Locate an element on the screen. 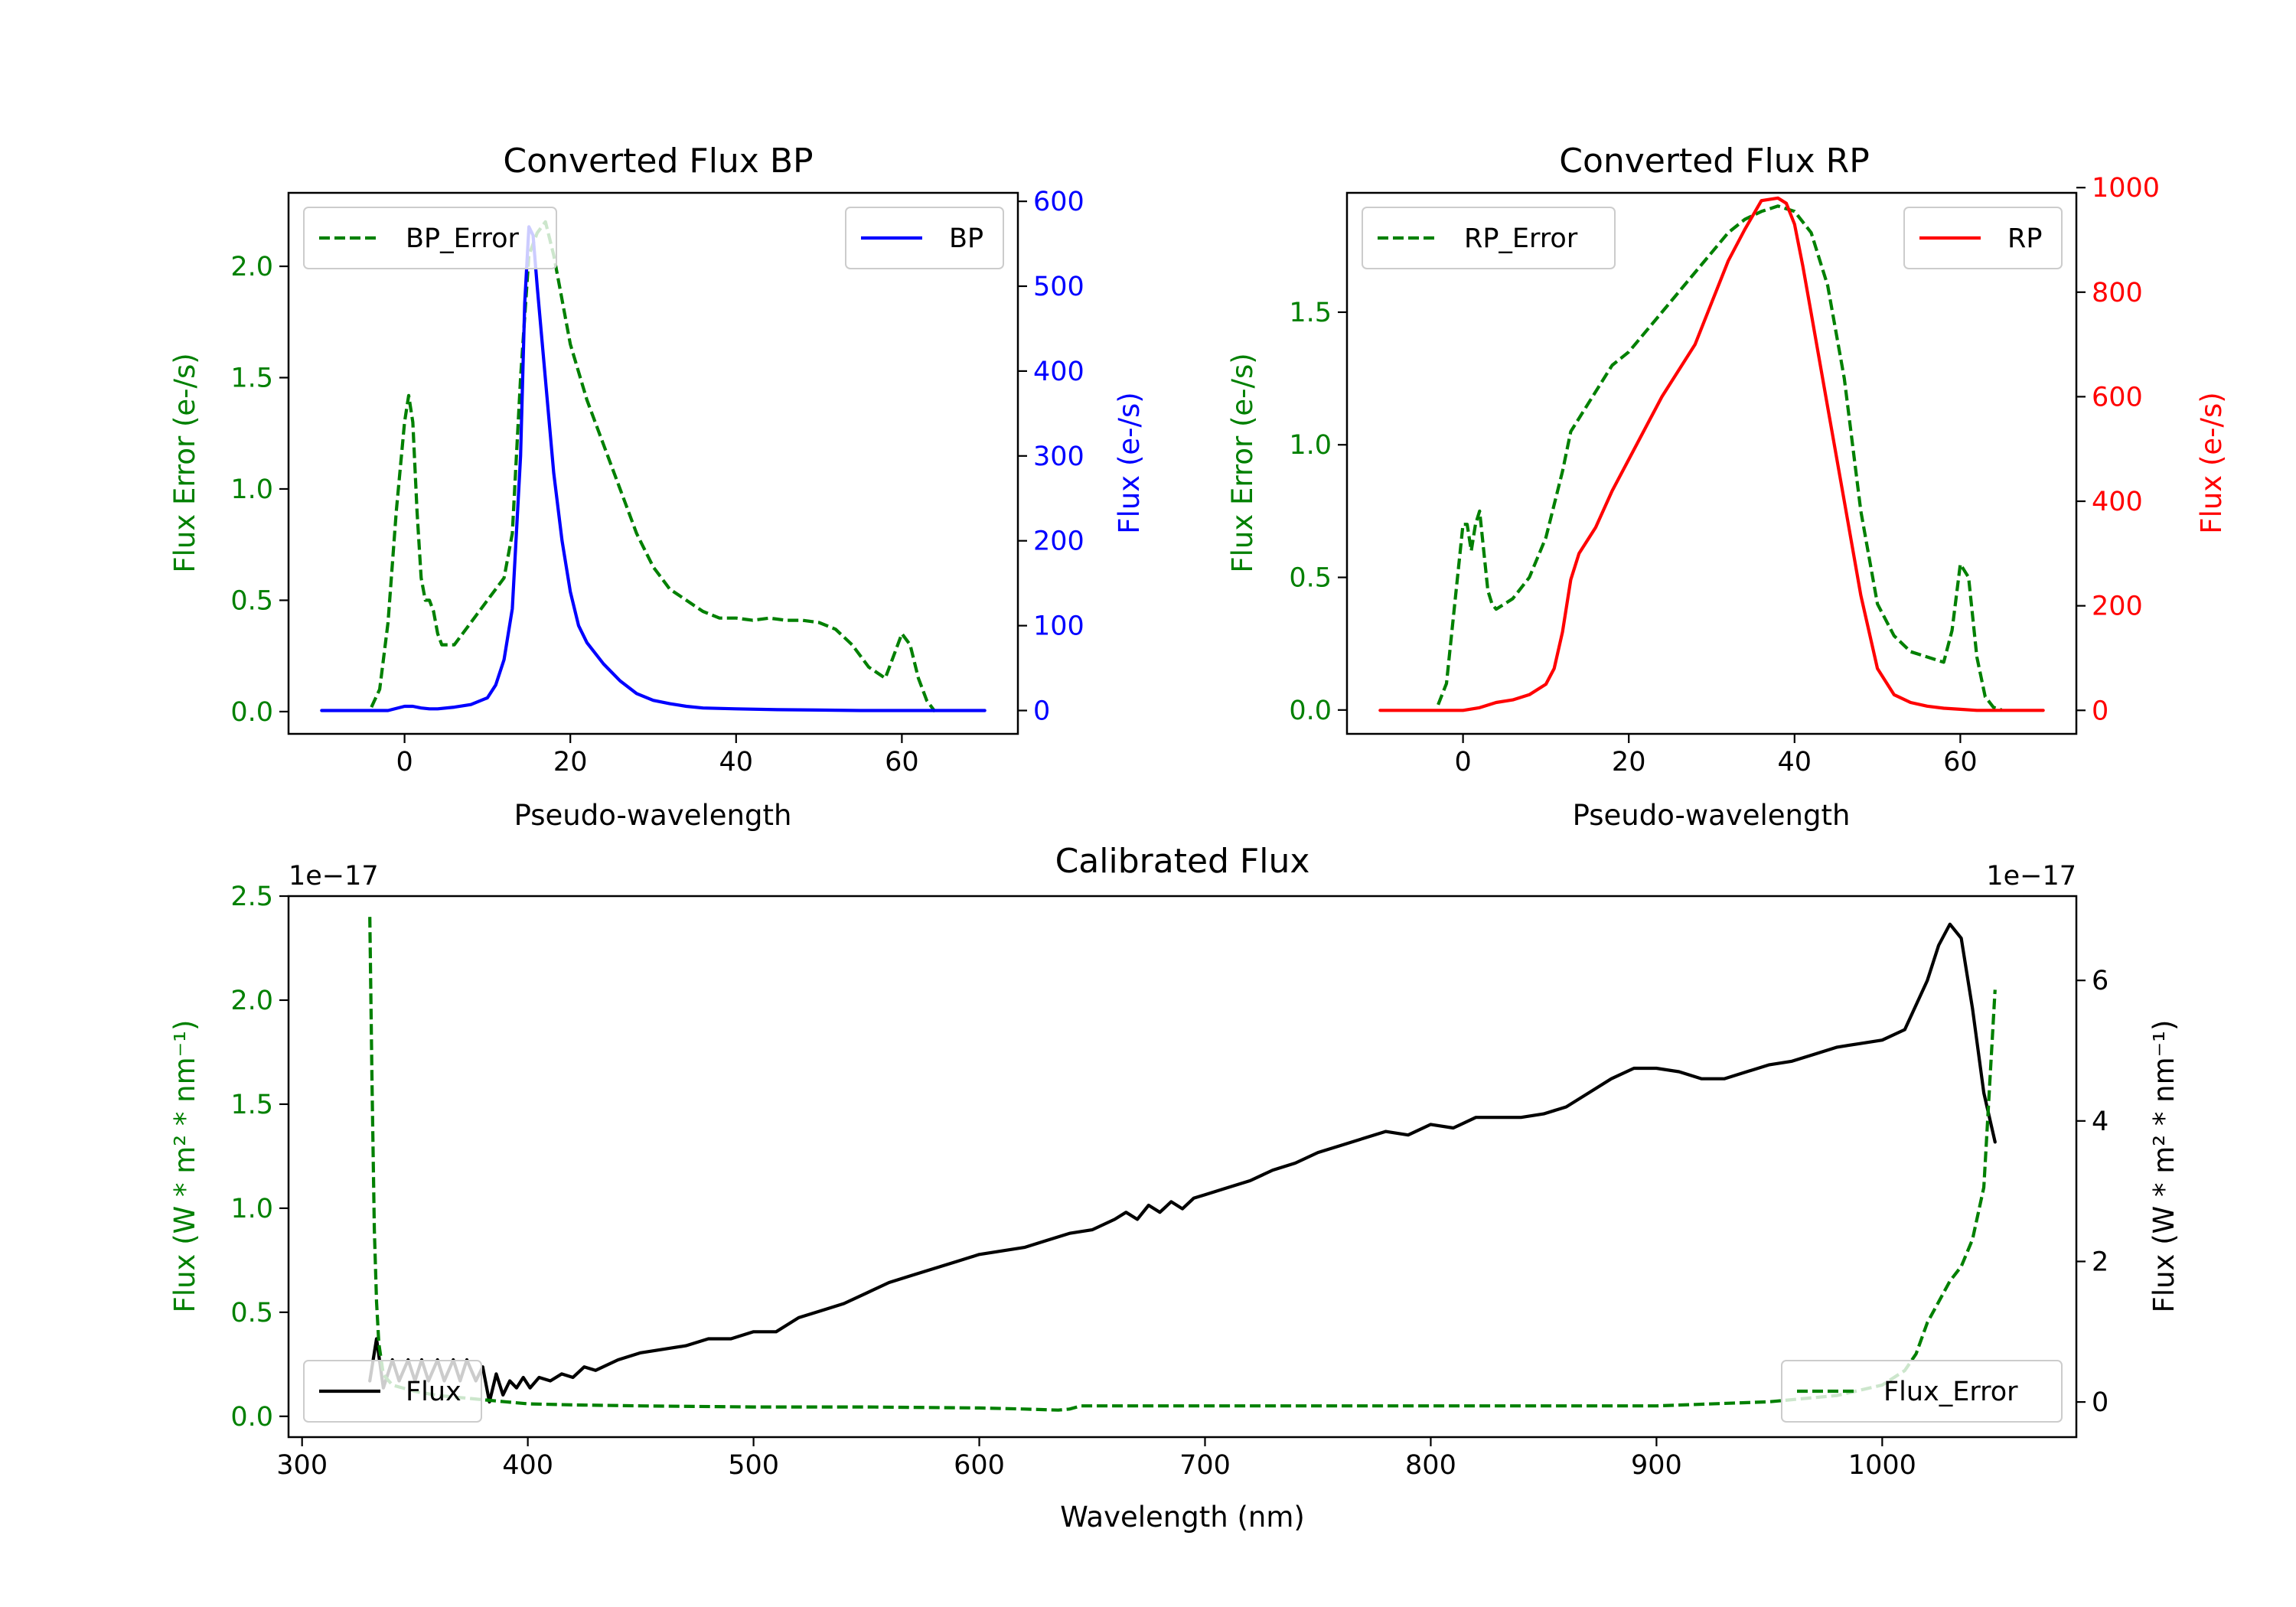 The height and width of the screenshot is (1607, 2296). bp-legend-error: BP_Error is located at coordinates (430, 238).